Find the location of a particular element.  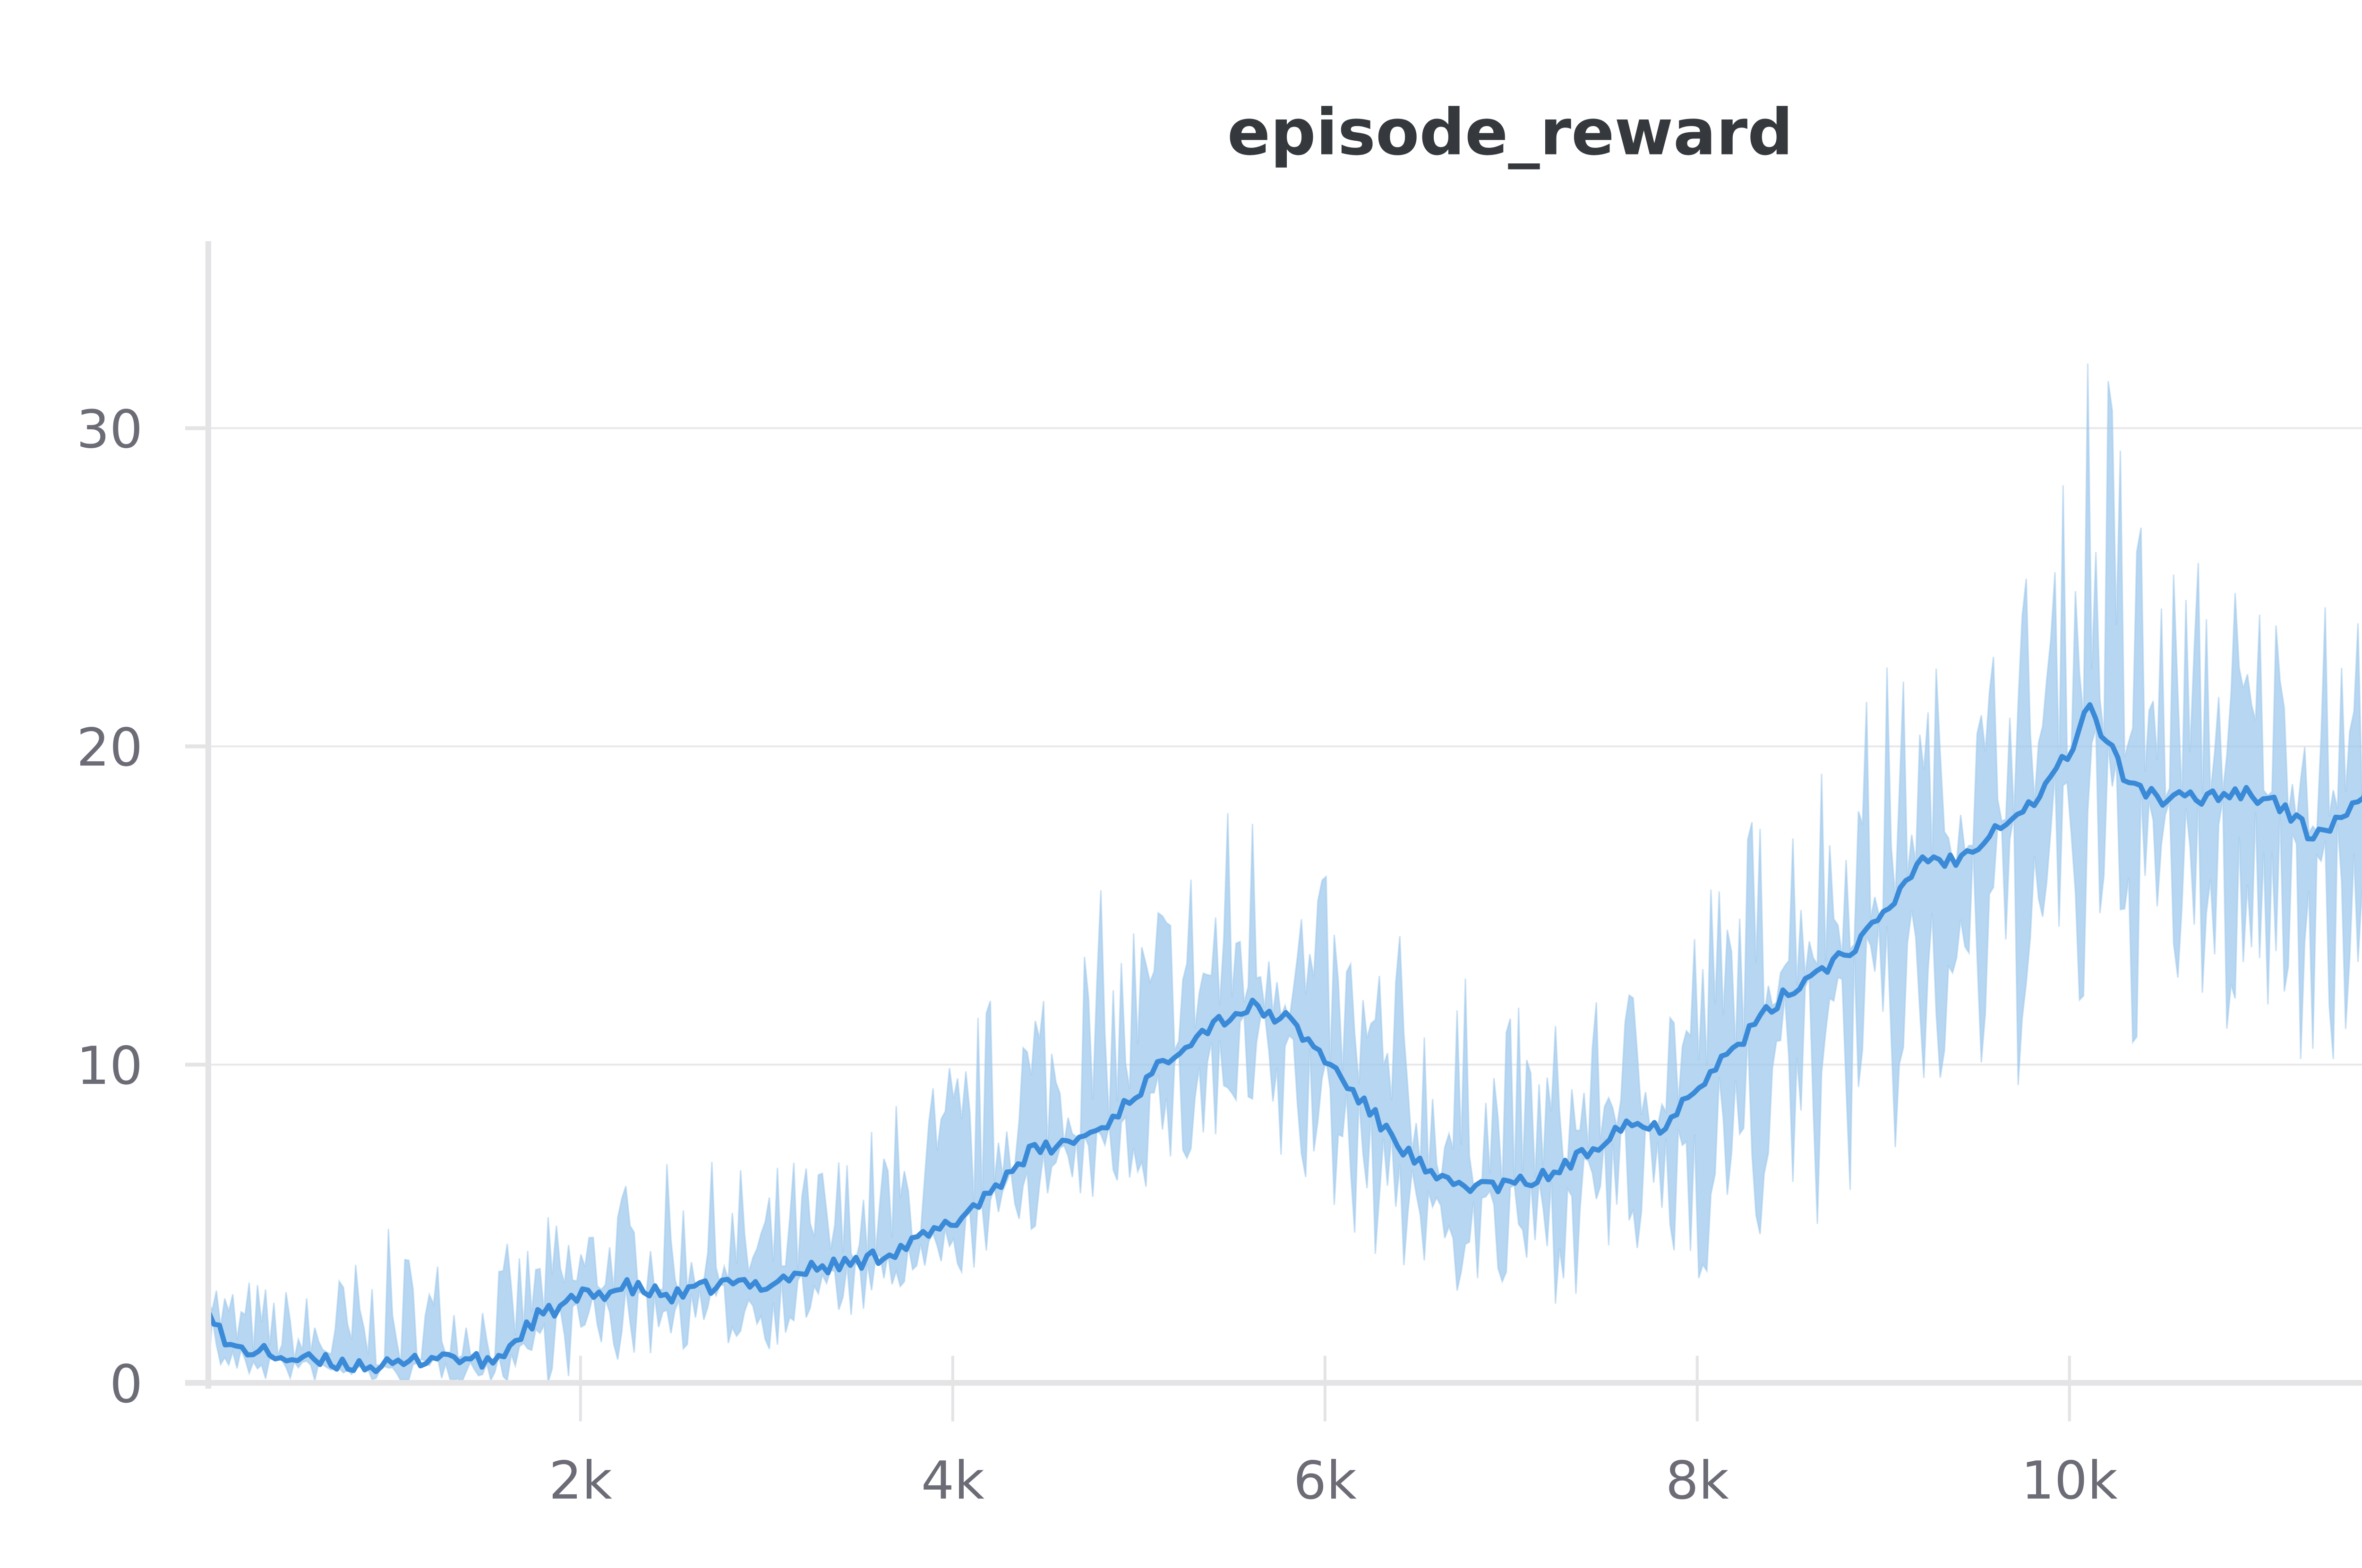

x-tick-label: 10k is located at coordinates (2070, 1480).